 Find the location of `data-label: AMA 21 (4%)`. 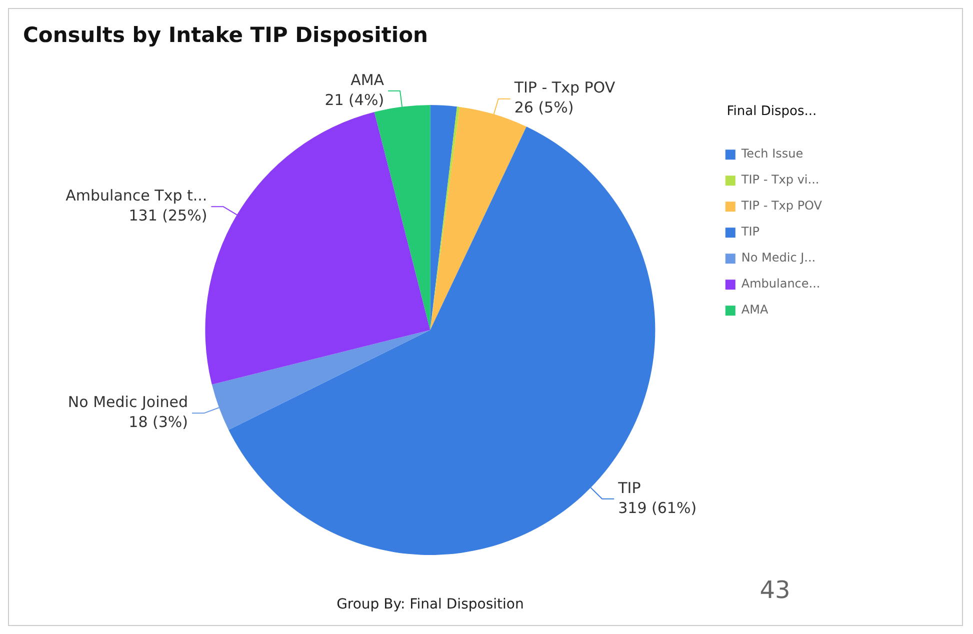

data-label: AMA 21 (4%) is located at coordinates (354, 89).